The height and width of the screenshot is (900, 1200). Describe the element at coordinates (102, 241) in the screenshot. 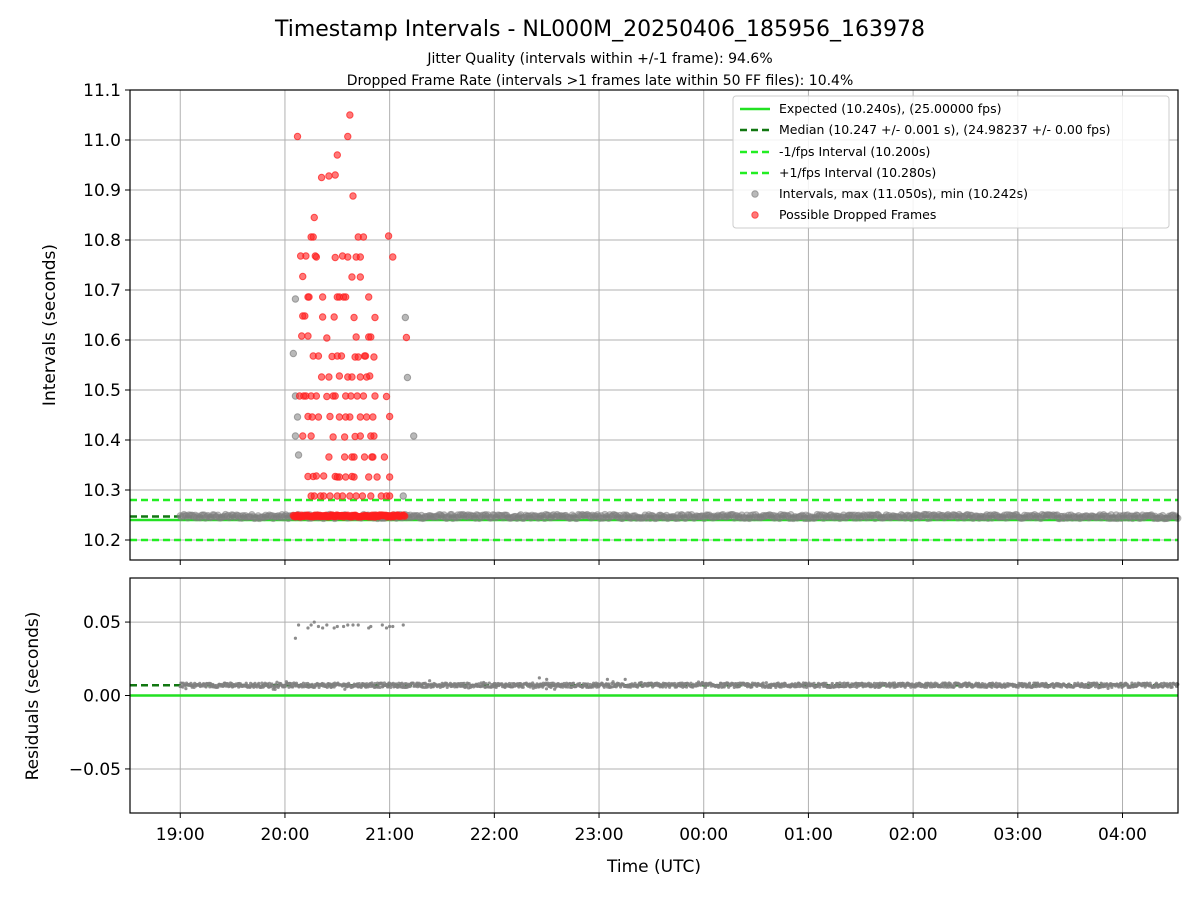

I see `intervals-y-tick-label: 10.8` at that location.